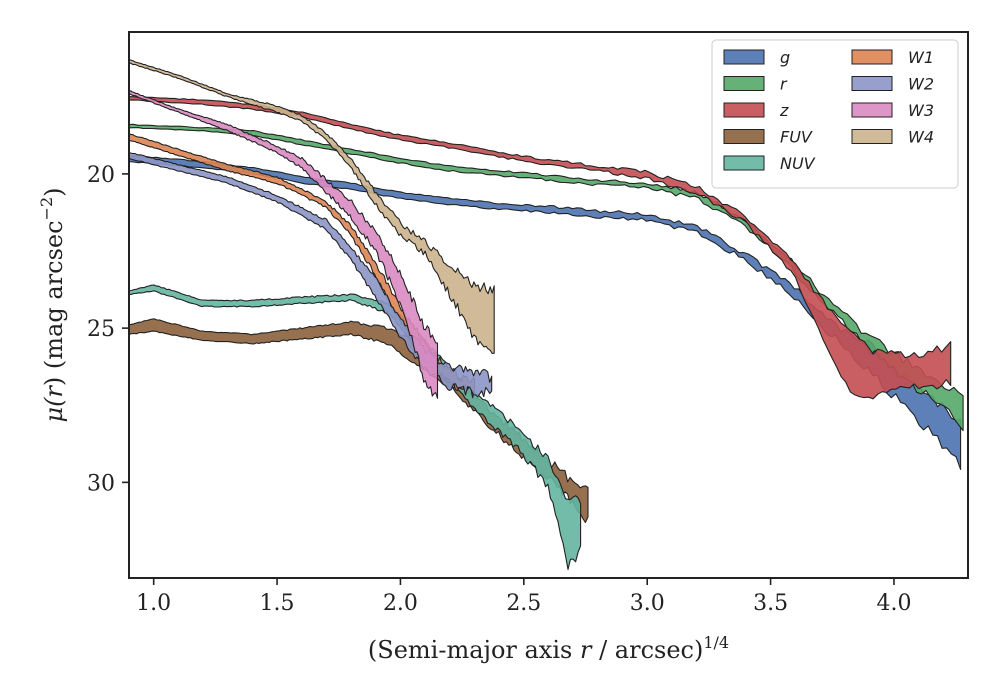 This screenshot has height=700, width=1000. I want to click on legend-swatch-w4, so click(872, 136).